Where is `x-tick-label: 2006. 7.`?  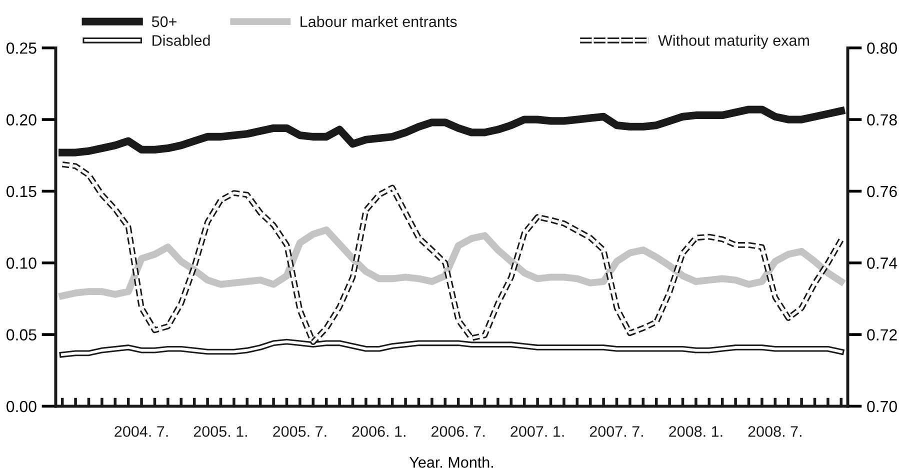
x-tick-label: 2006. 7. is located at coordinates (458, 431).